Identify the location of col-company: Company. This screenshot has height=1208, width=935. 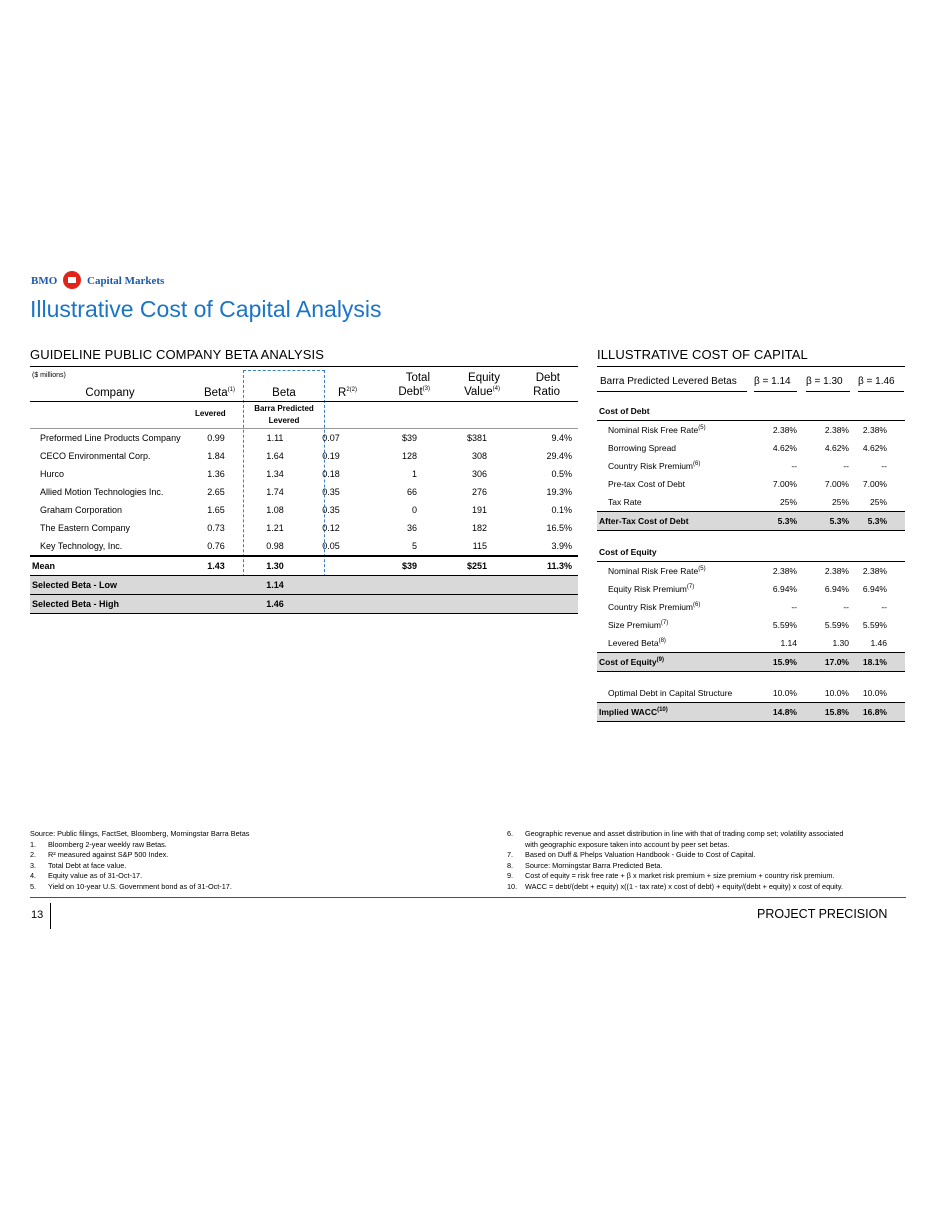
(110, 393).